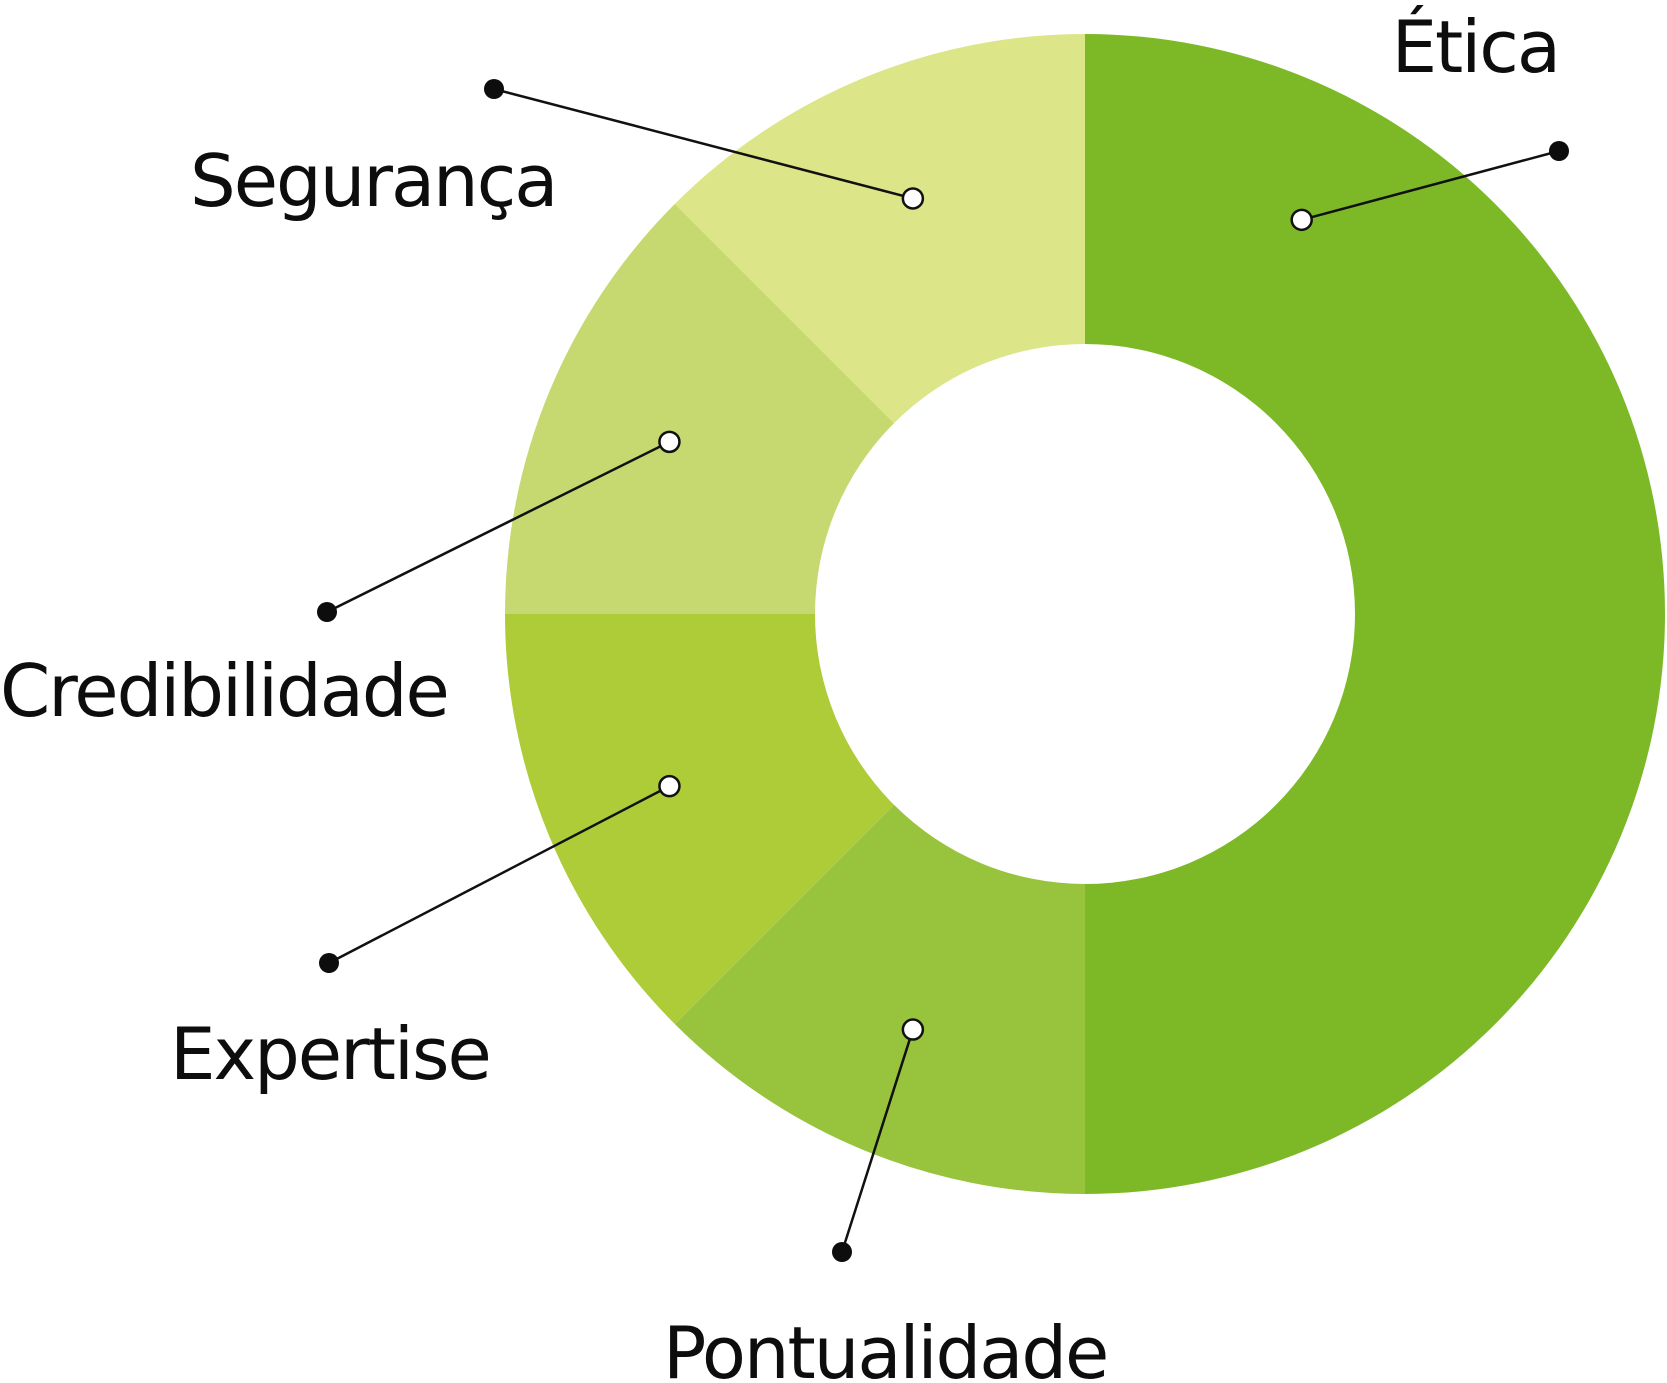 Image resolution: width=1667 pixels, height=1383 pixels. Describe the element at coordinates (1559, 151) in the screenshot. I see `leader-end-etica` at that location.